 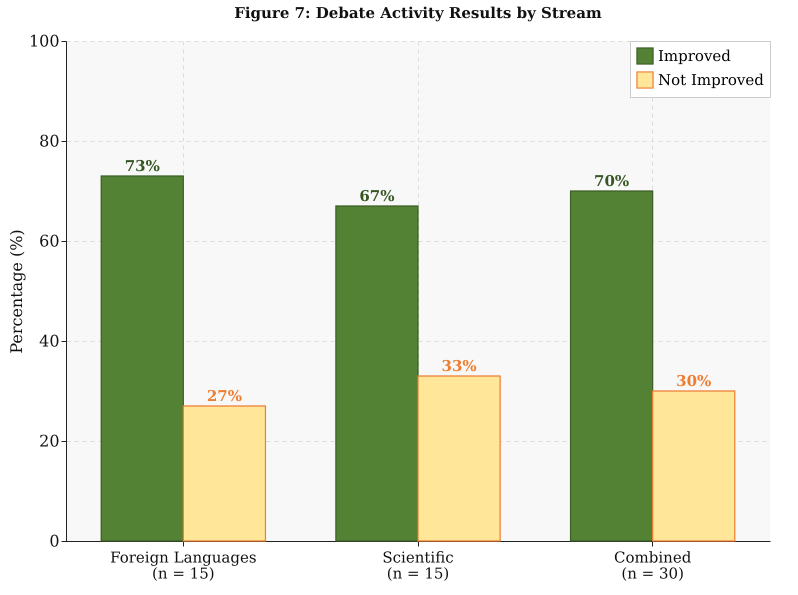 I want to click on x-tick-label: Combined (n = 30), so click(x=653, y=565).